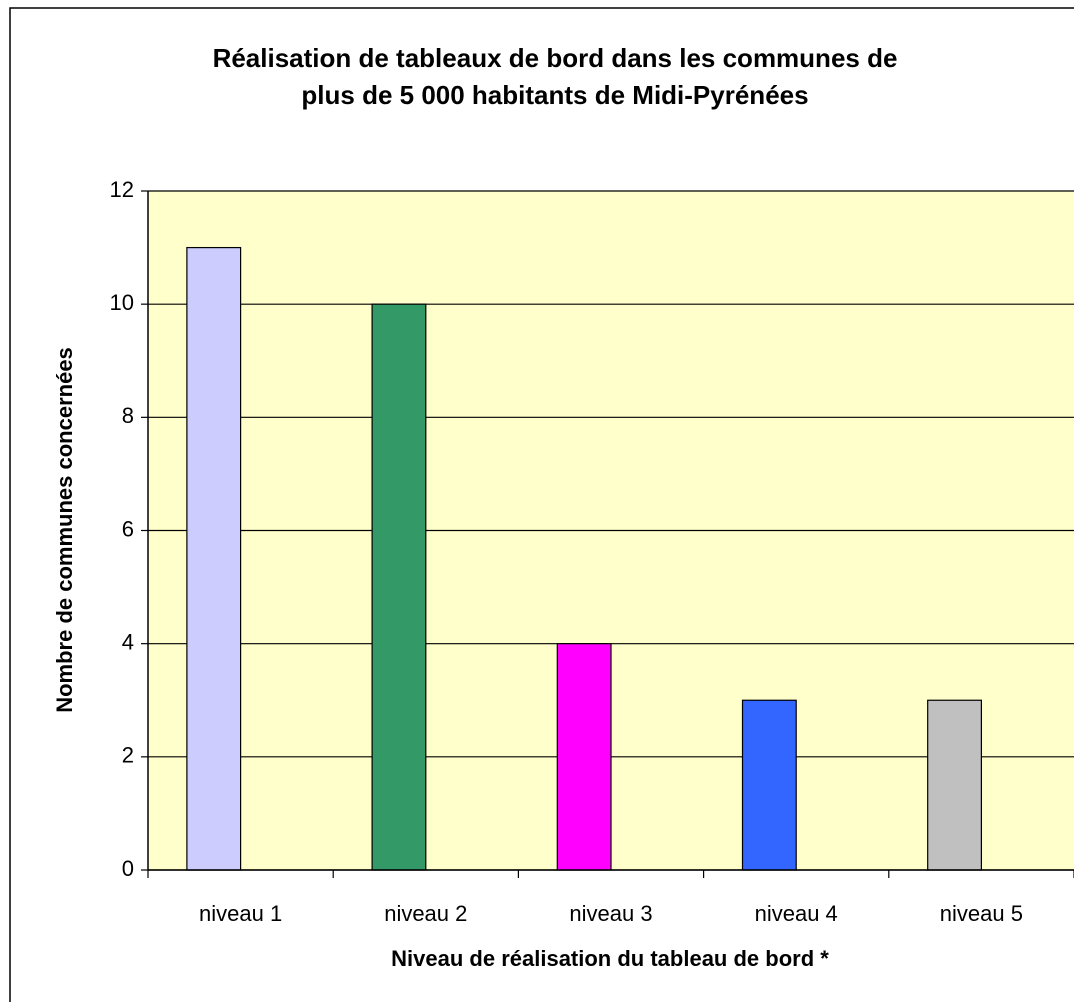  What do you see at coordinates (554, 95) in the screenshot?
I see `chart-title: plus de 5 000 habitants de Midi-Pyrénées` at bounding box center [554, 95].